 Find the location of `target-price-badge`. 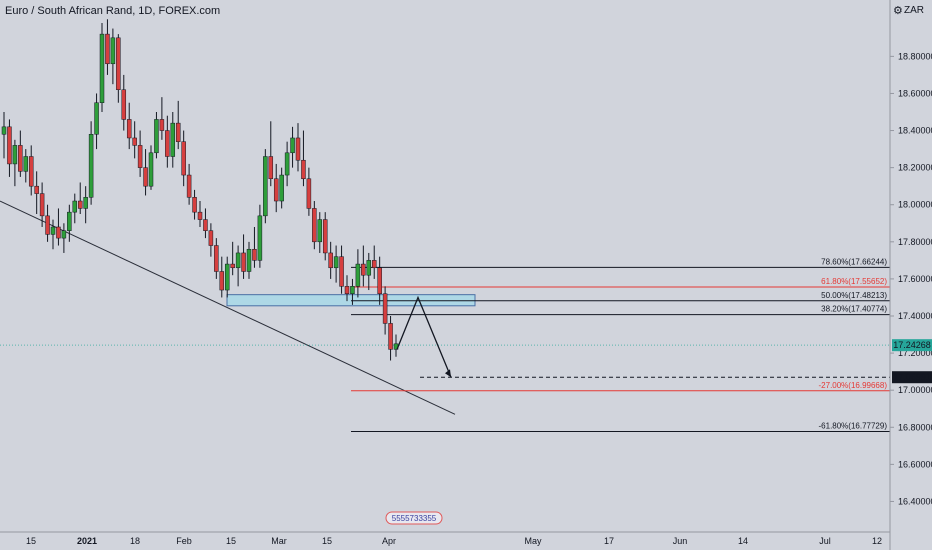

target-price-badge is located at coordinates (912, 377).